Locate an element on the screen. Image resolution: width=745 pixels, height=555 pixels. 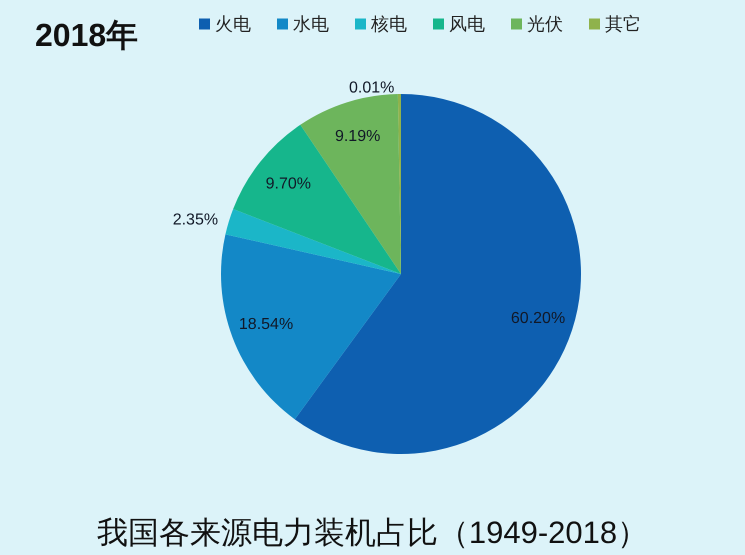
data-label: 9.70% is located at coordinates (289, 184).